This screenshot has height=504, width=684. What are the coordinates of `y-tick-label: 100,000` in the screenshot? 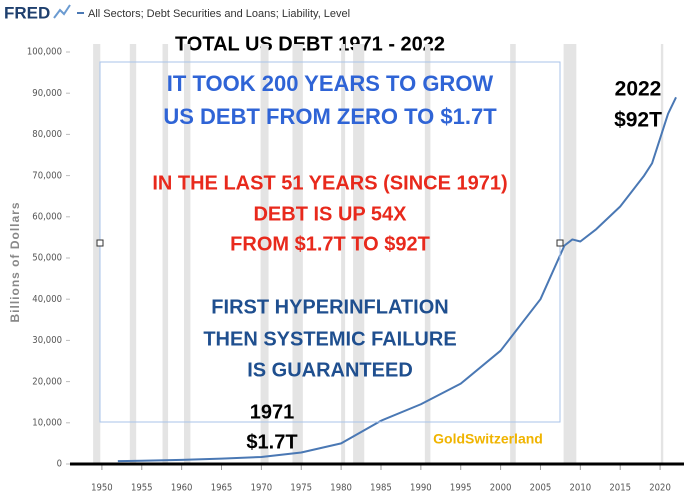 It's located at (44, 52).